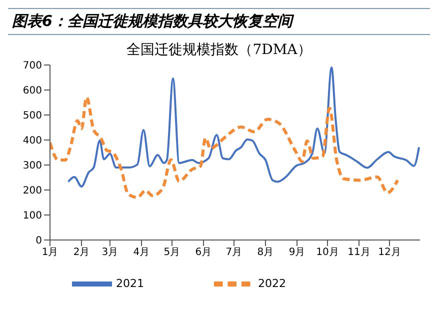 The height and width of the screenshot is (327, 438). I want to click on x-tick-label: 8月, so click(265, 252).